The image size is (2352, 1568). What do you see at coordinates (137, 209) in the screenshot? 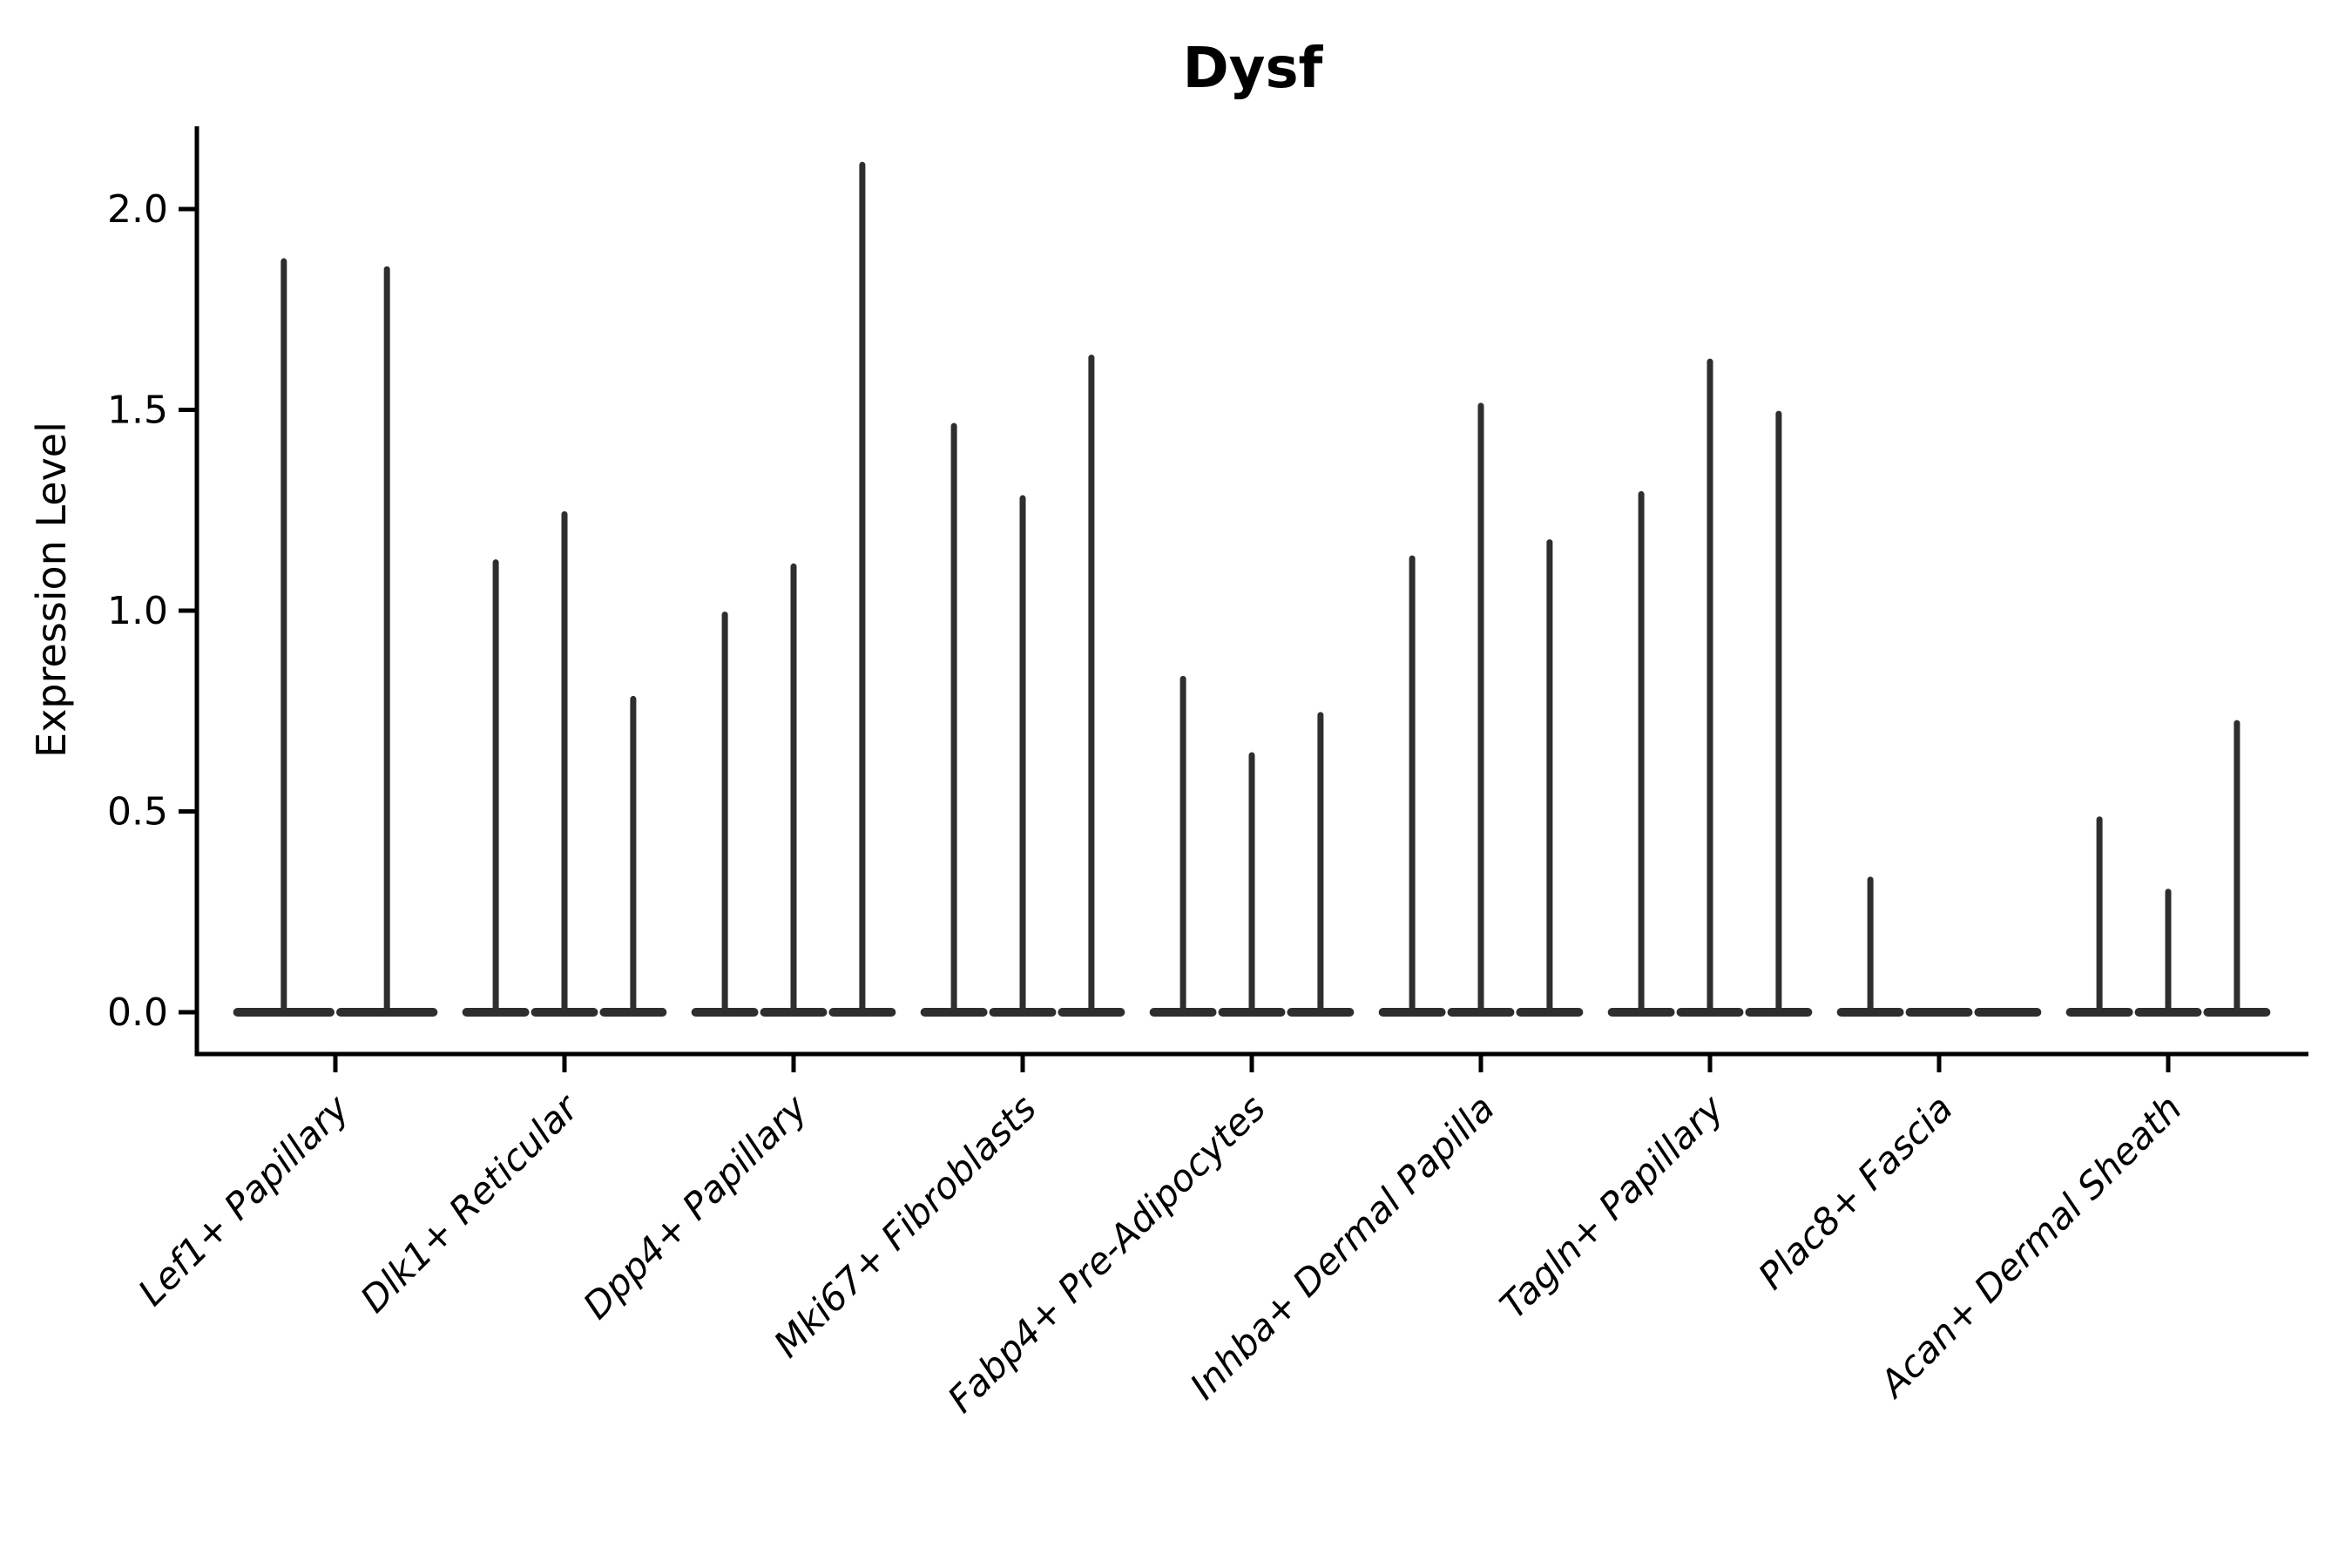
I see `y-tick-label: 2.0` at bounding box center [137, 209].